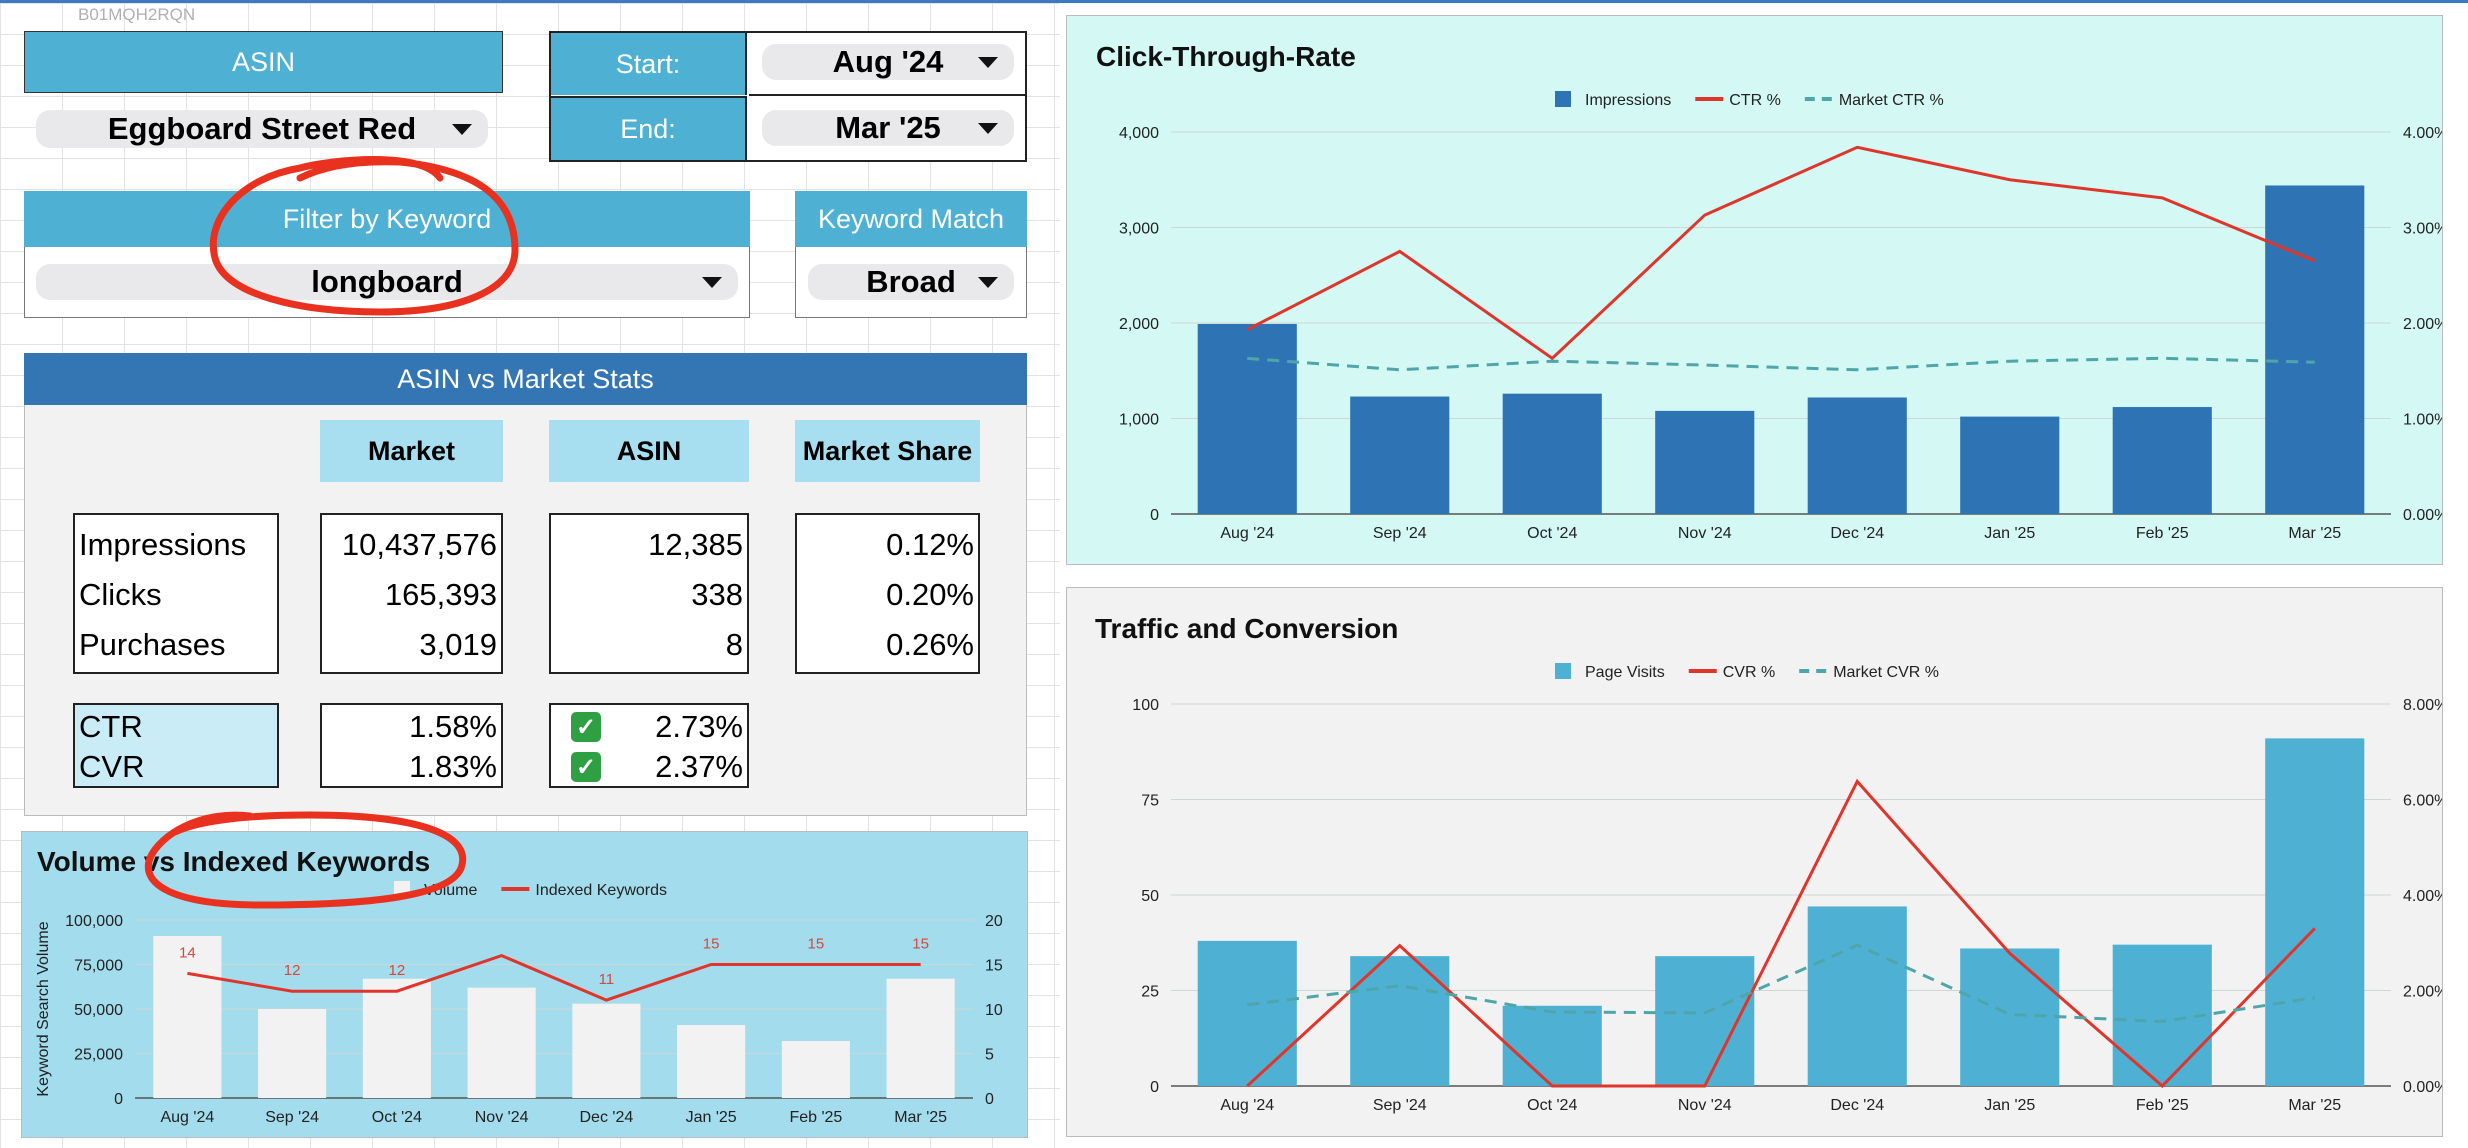  Describe the element at coordinates (994, 921) in the screenshot. I see `y2-tick-label: 20` at that location.